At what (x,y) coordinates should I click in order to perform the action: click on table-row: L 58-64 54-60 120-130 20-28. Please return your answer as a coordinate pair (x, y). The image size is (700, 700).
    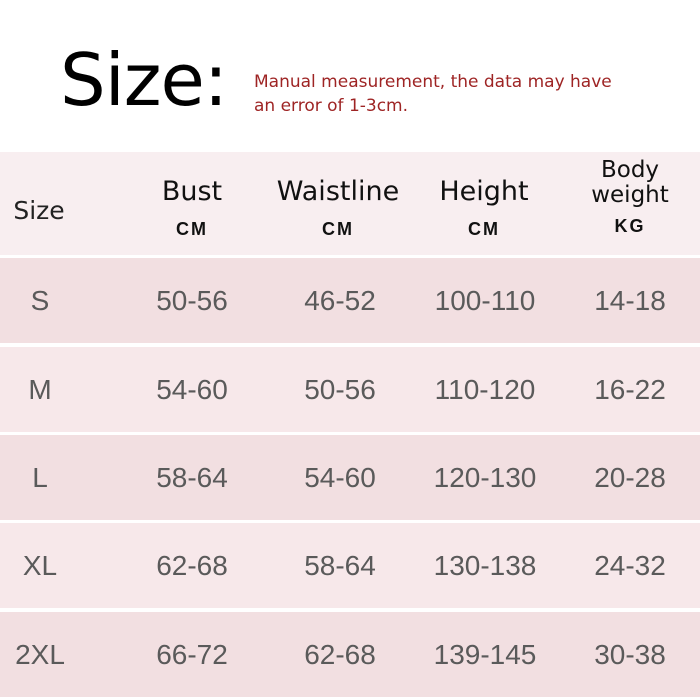
    Looking at the image, I should click on (350, 477).